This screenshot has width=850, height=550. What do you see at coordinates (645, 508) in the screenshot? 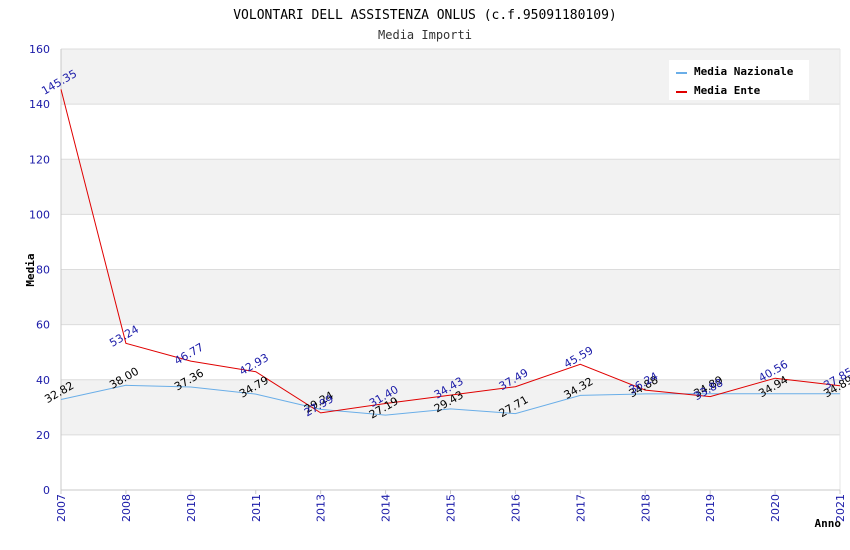
I see `x-tick-label: 2018` at bounding box center [645, 508].